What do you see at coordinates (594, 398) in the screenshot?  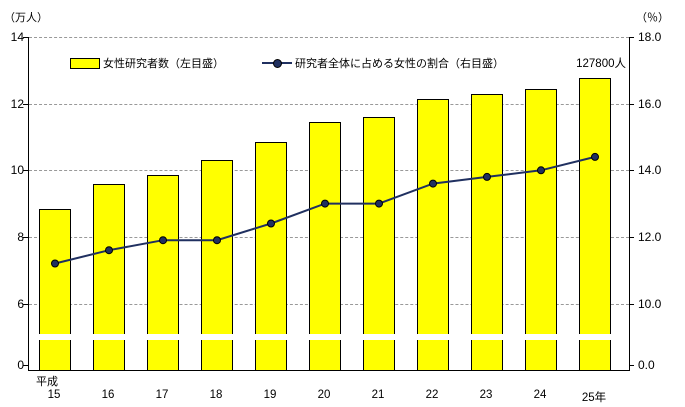 I see `x-axis-tick-label: 25年` at bounding box center [594, 398].